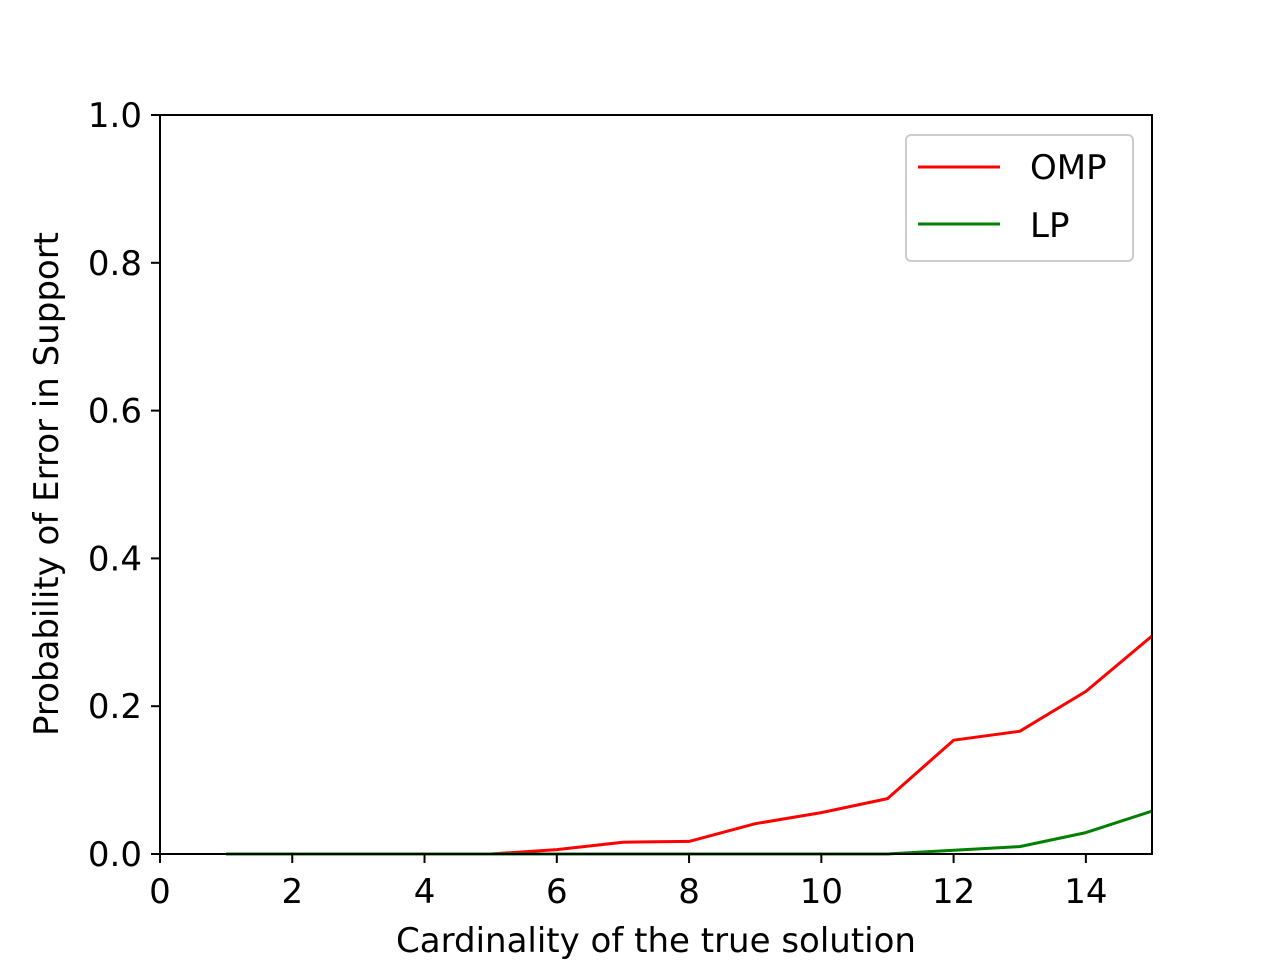  What do you see at coordinates (115, 855) in the screenshot?
I see `y-tick-label: 0.0` at bounding box center [115, 855].